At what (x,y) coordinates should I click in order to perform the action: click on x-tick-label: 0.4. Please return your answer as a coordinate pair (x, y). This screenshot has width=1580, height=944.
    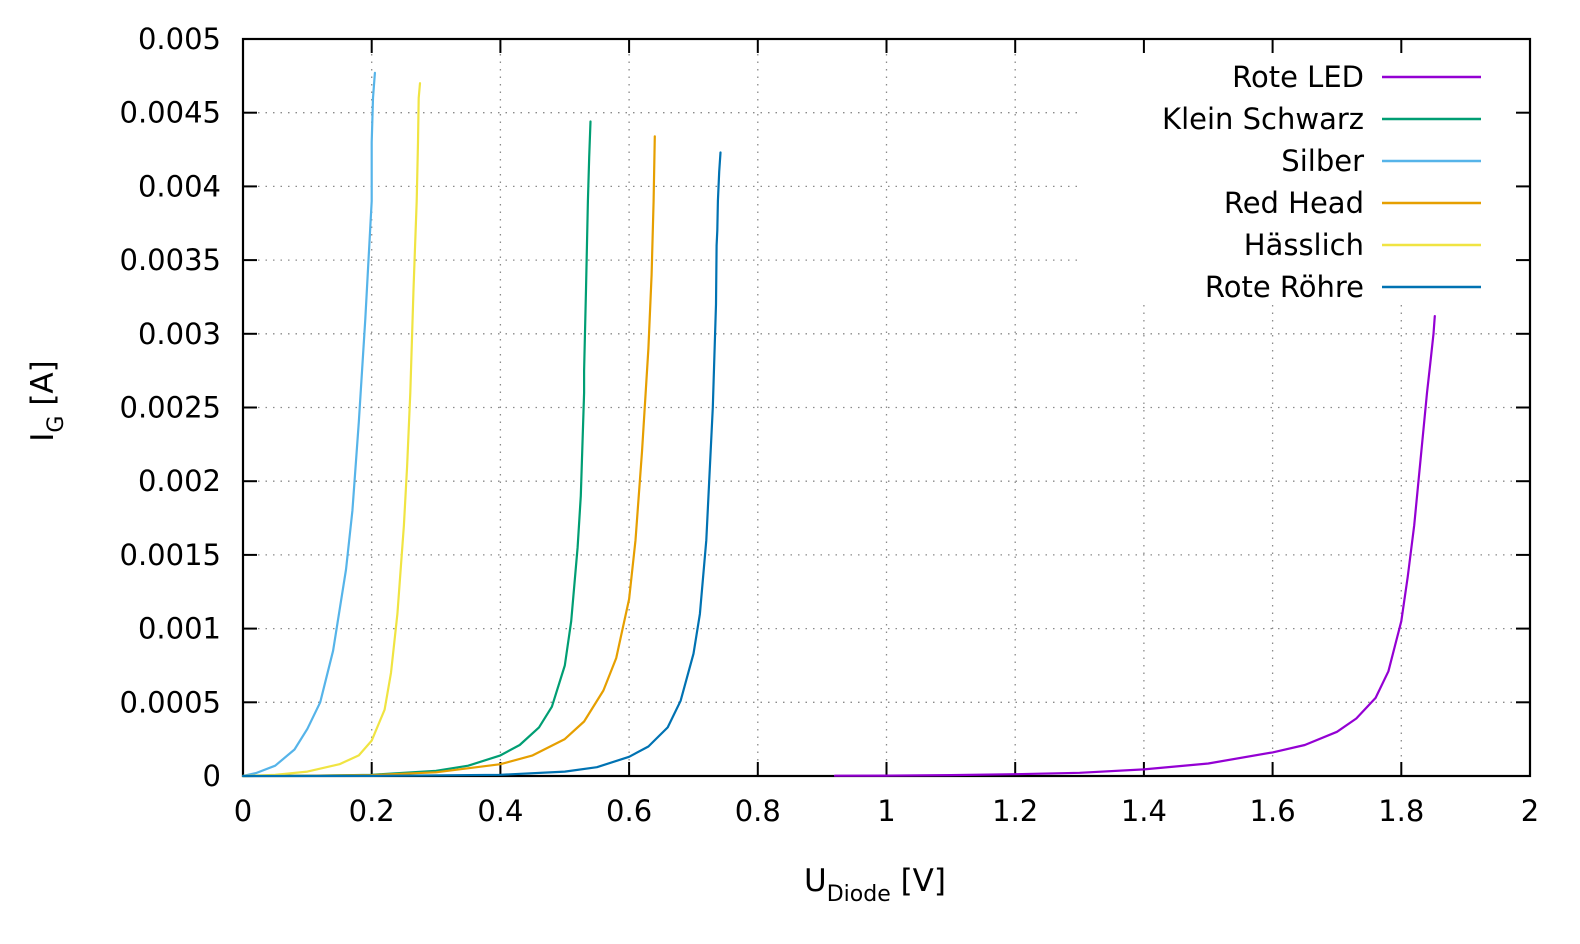
    Looking at the image, I should click on (500, 811).